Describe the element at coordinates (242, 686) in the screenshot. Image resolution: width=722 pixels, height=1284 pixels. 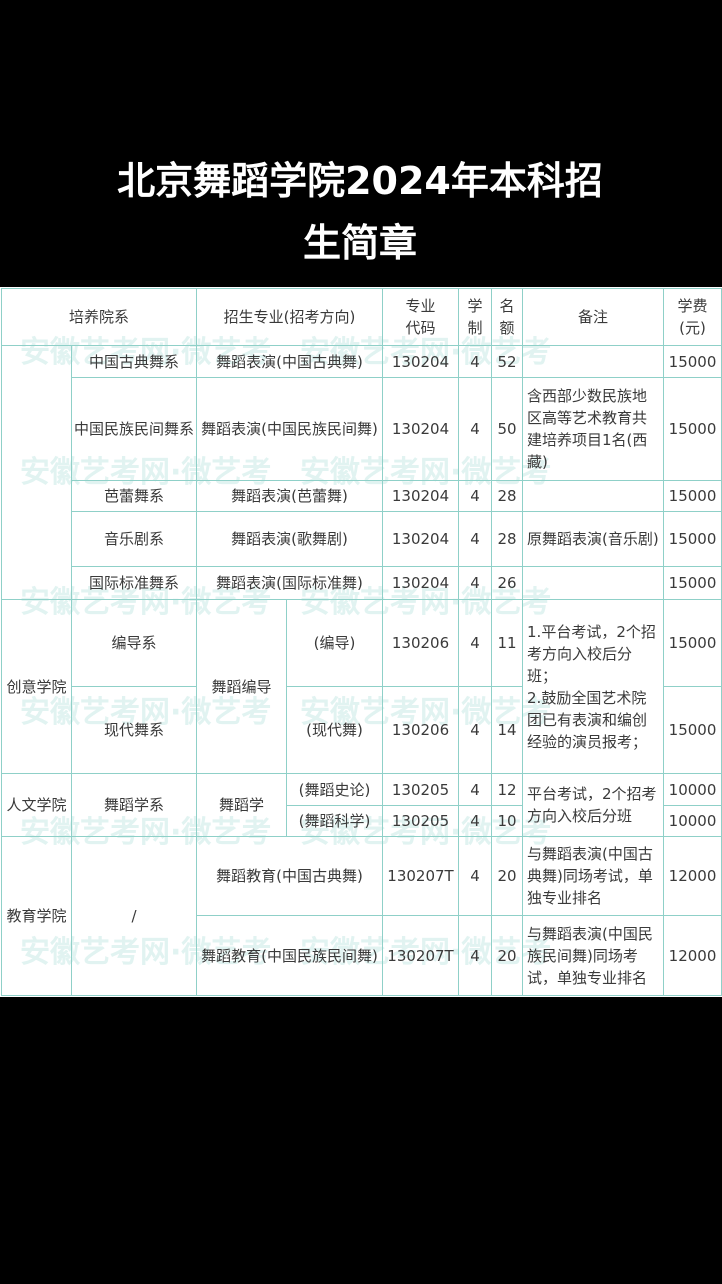
I see `major-cell: 舞蹈编导` at that location.